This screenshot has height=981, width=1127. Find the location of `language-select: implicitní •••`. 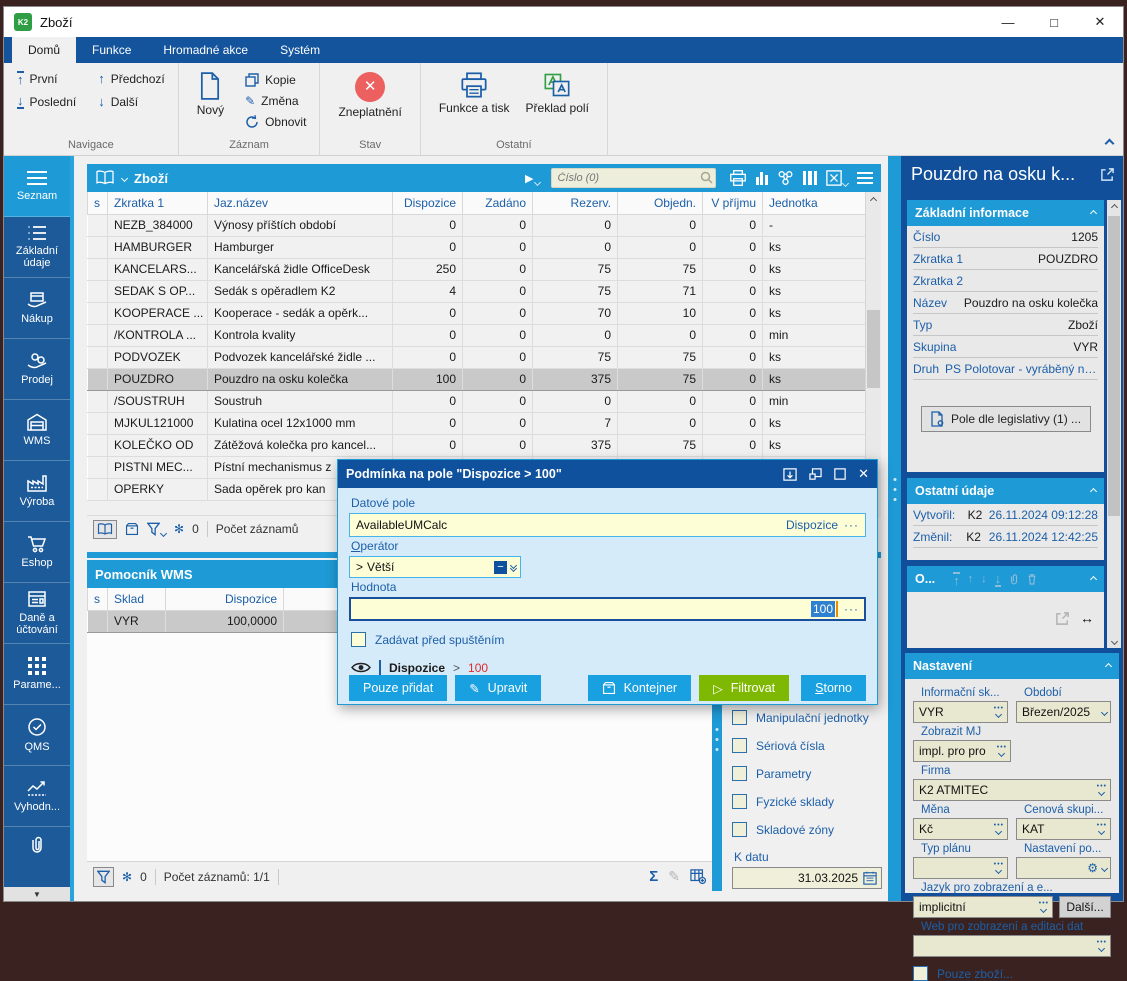

language-select: implicitní ••• is located at coordinates (983, 907).